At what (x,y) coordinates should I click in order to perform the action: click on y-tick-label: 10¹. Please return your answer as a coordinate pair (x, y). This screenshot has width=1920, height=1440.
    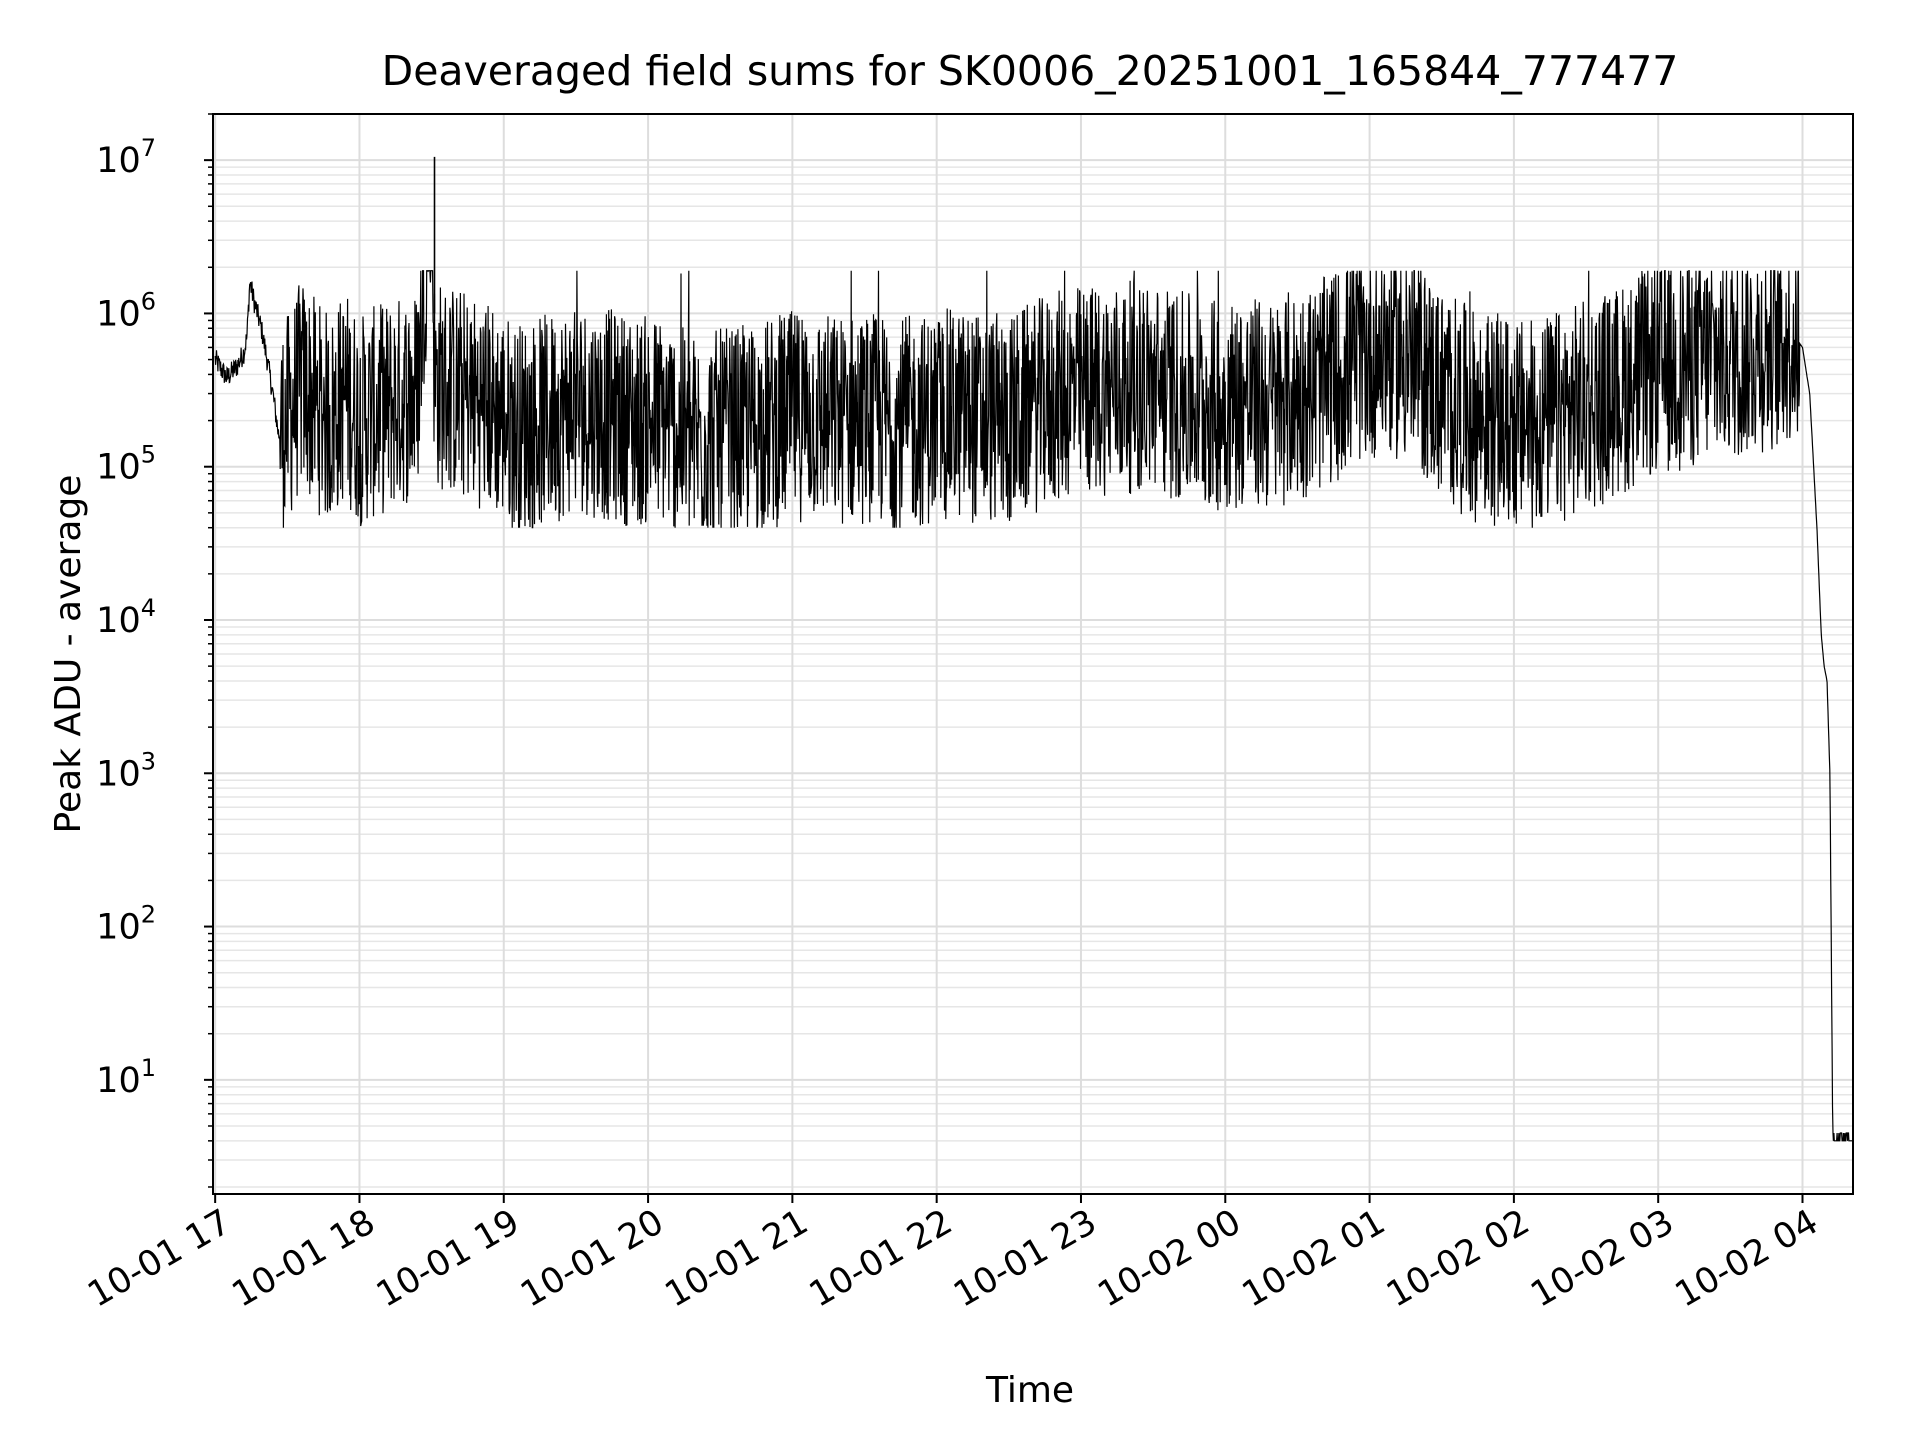
    Looking at the image, I should click on (126, 1077).